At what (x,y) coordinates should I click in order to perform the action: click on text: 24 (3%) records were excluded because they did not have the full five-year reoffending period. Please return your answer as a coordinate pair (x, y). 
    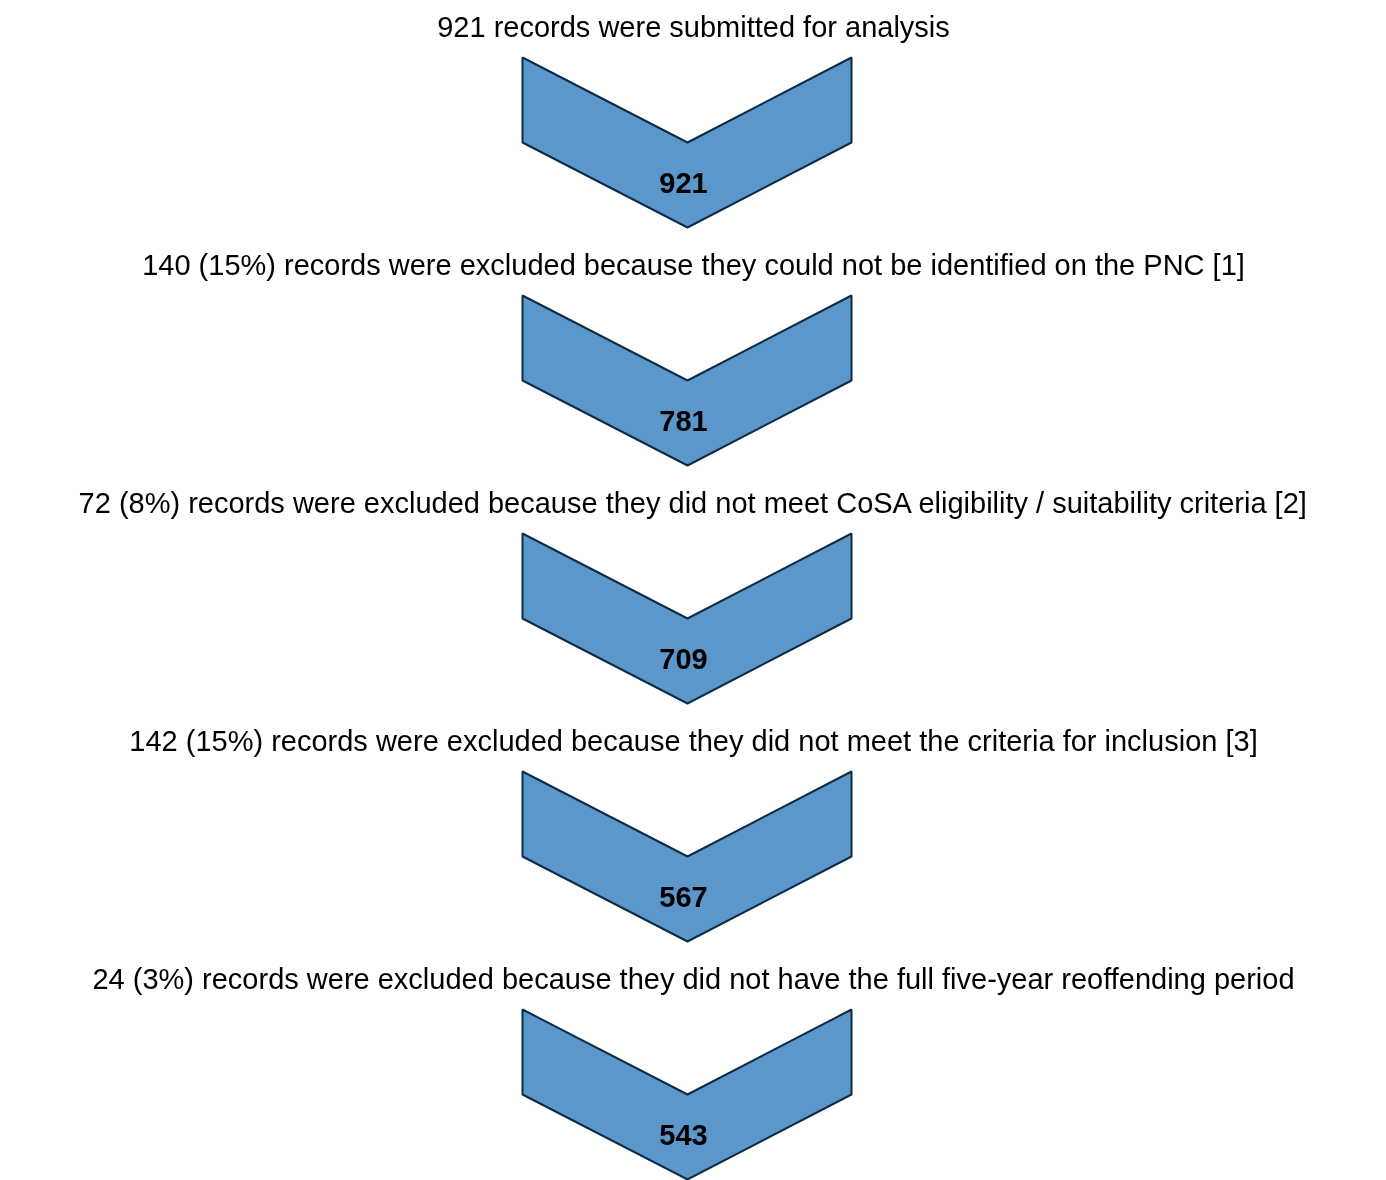
    Looking at the image, I should click on (693, 978).